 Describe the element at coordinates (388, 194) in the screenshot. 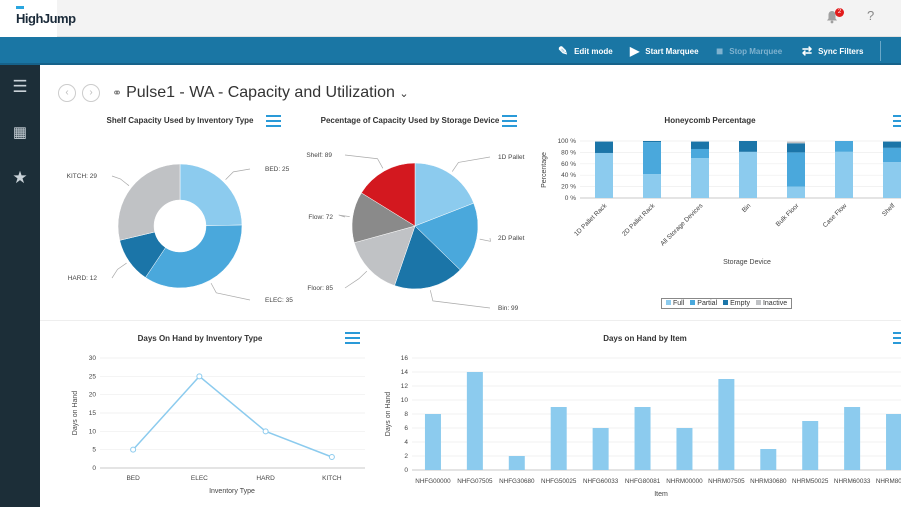

I see `pie-slice-shelf` at that location.